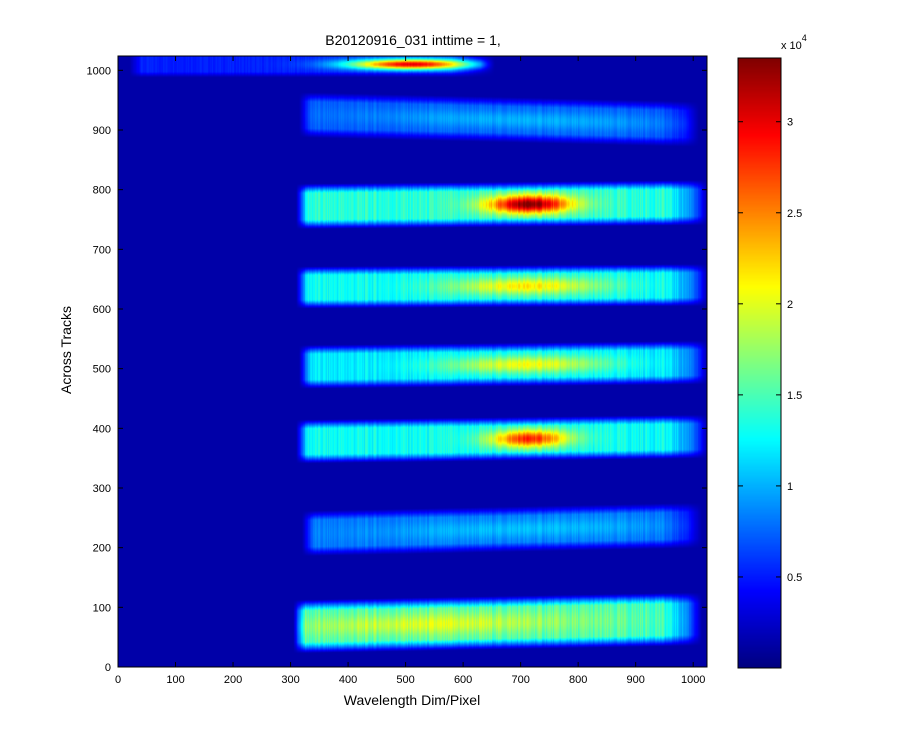 This screenshot has height=750, width=900. Describe the element at coordinates (102, 489) in the screenshot. I see `y-tick-label: 300` at that location.